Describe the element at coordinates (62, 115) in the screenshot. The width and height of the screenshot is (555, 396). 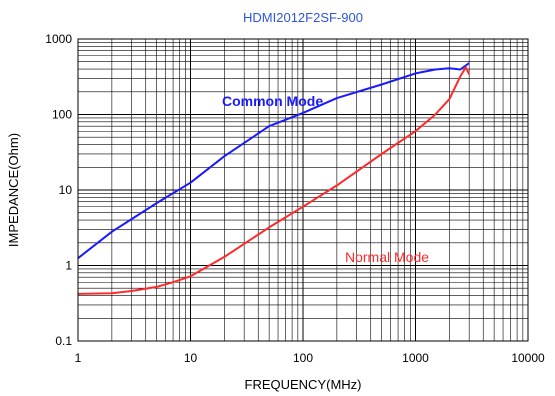
I see `y-tick-label: 100` at that location.